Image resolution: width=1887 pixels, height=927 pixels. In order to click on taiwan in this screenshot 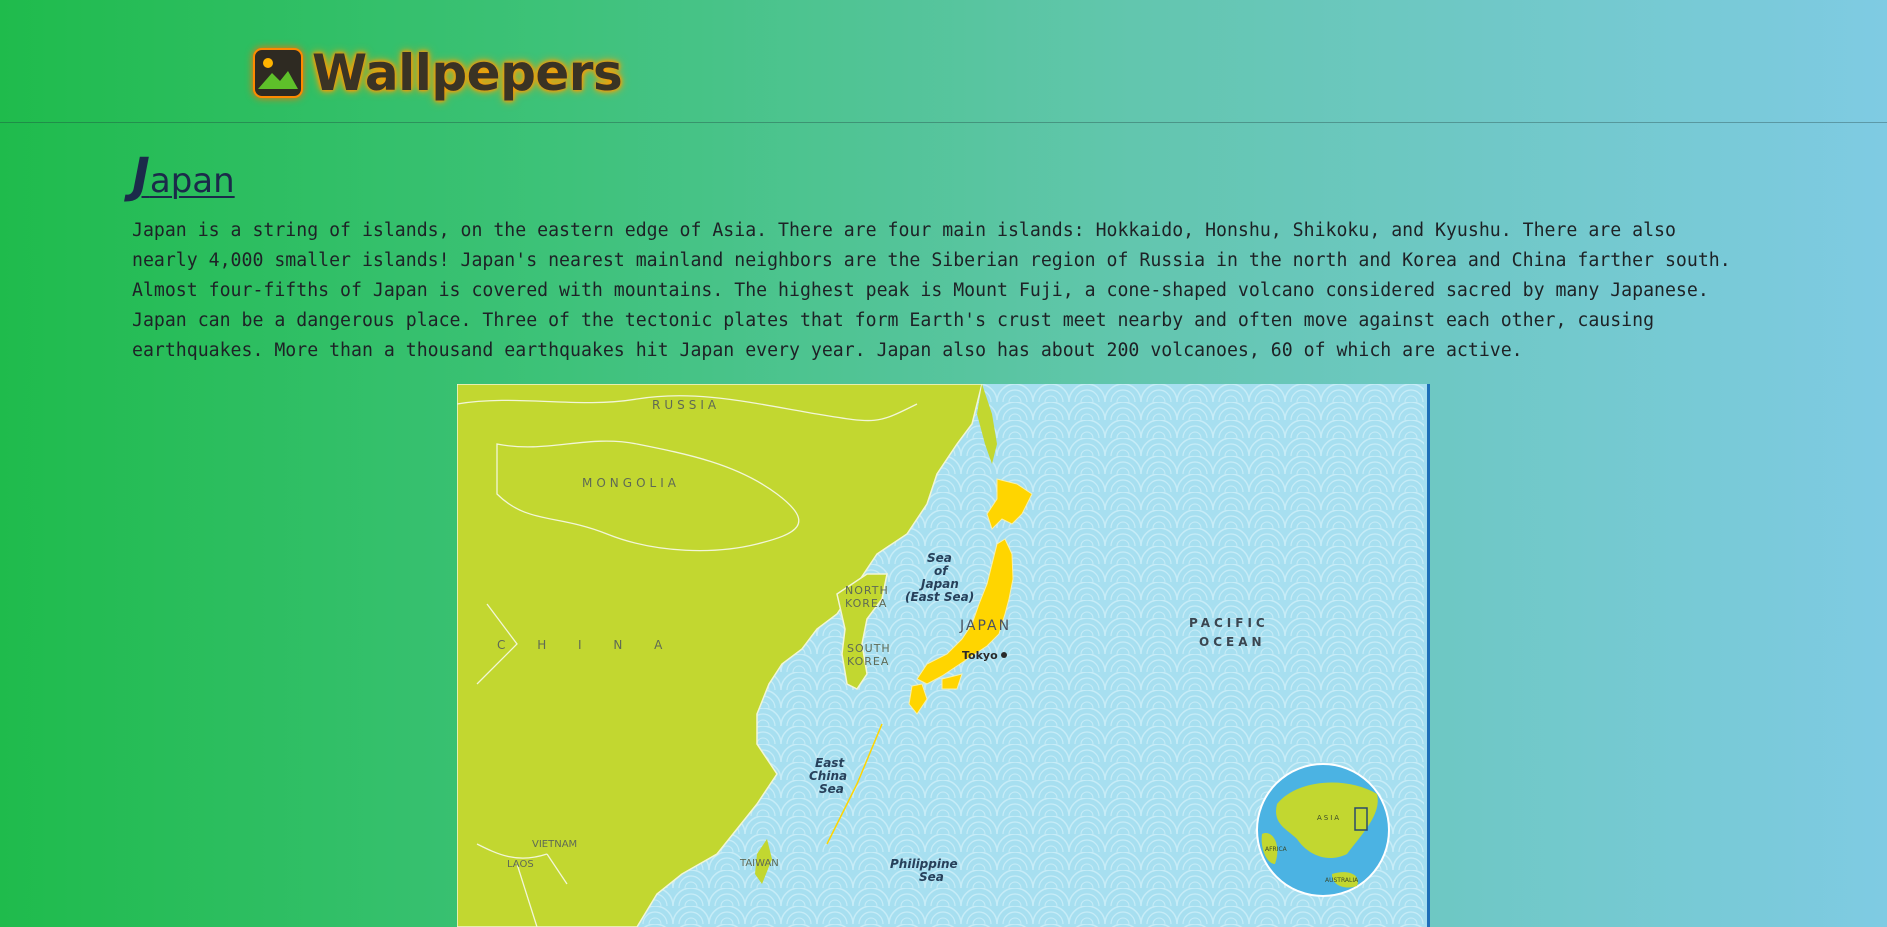, I will do `click(763, 861)`.